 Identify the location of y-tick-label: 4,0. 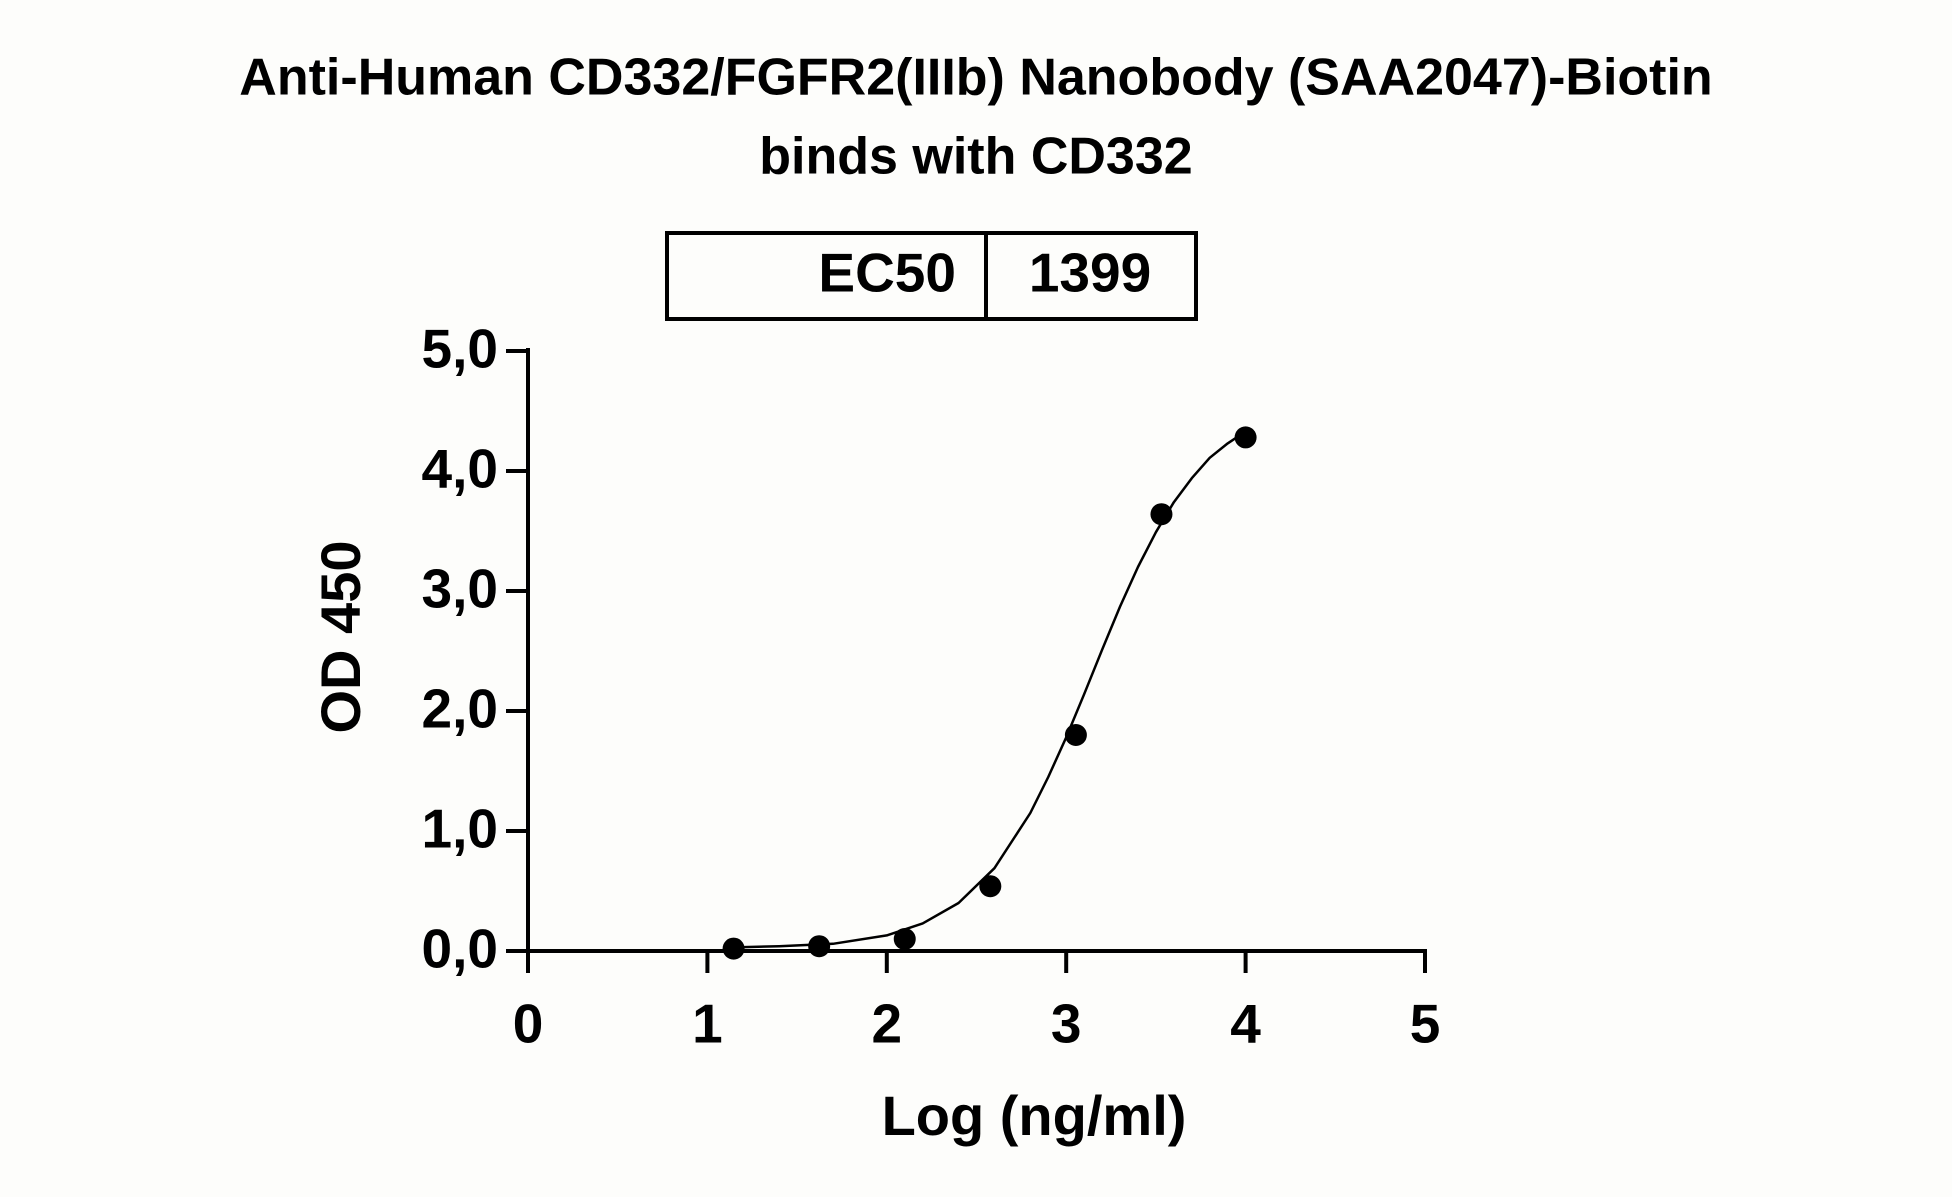
(460, 469).